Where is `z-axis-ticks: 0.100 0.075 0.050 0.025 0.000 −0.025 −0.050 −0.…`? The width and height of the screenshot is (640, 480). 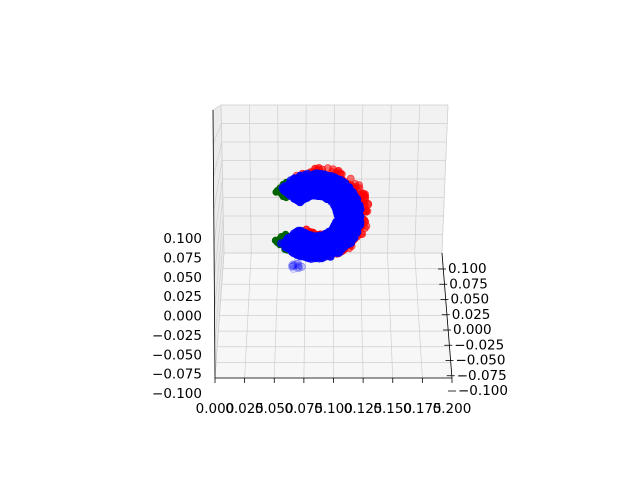
z-axis-ticks: 0.100 0.075 0.050 0.025 0.000 −0.025 −0.050 −0.… is located at coordinates (177, 316).